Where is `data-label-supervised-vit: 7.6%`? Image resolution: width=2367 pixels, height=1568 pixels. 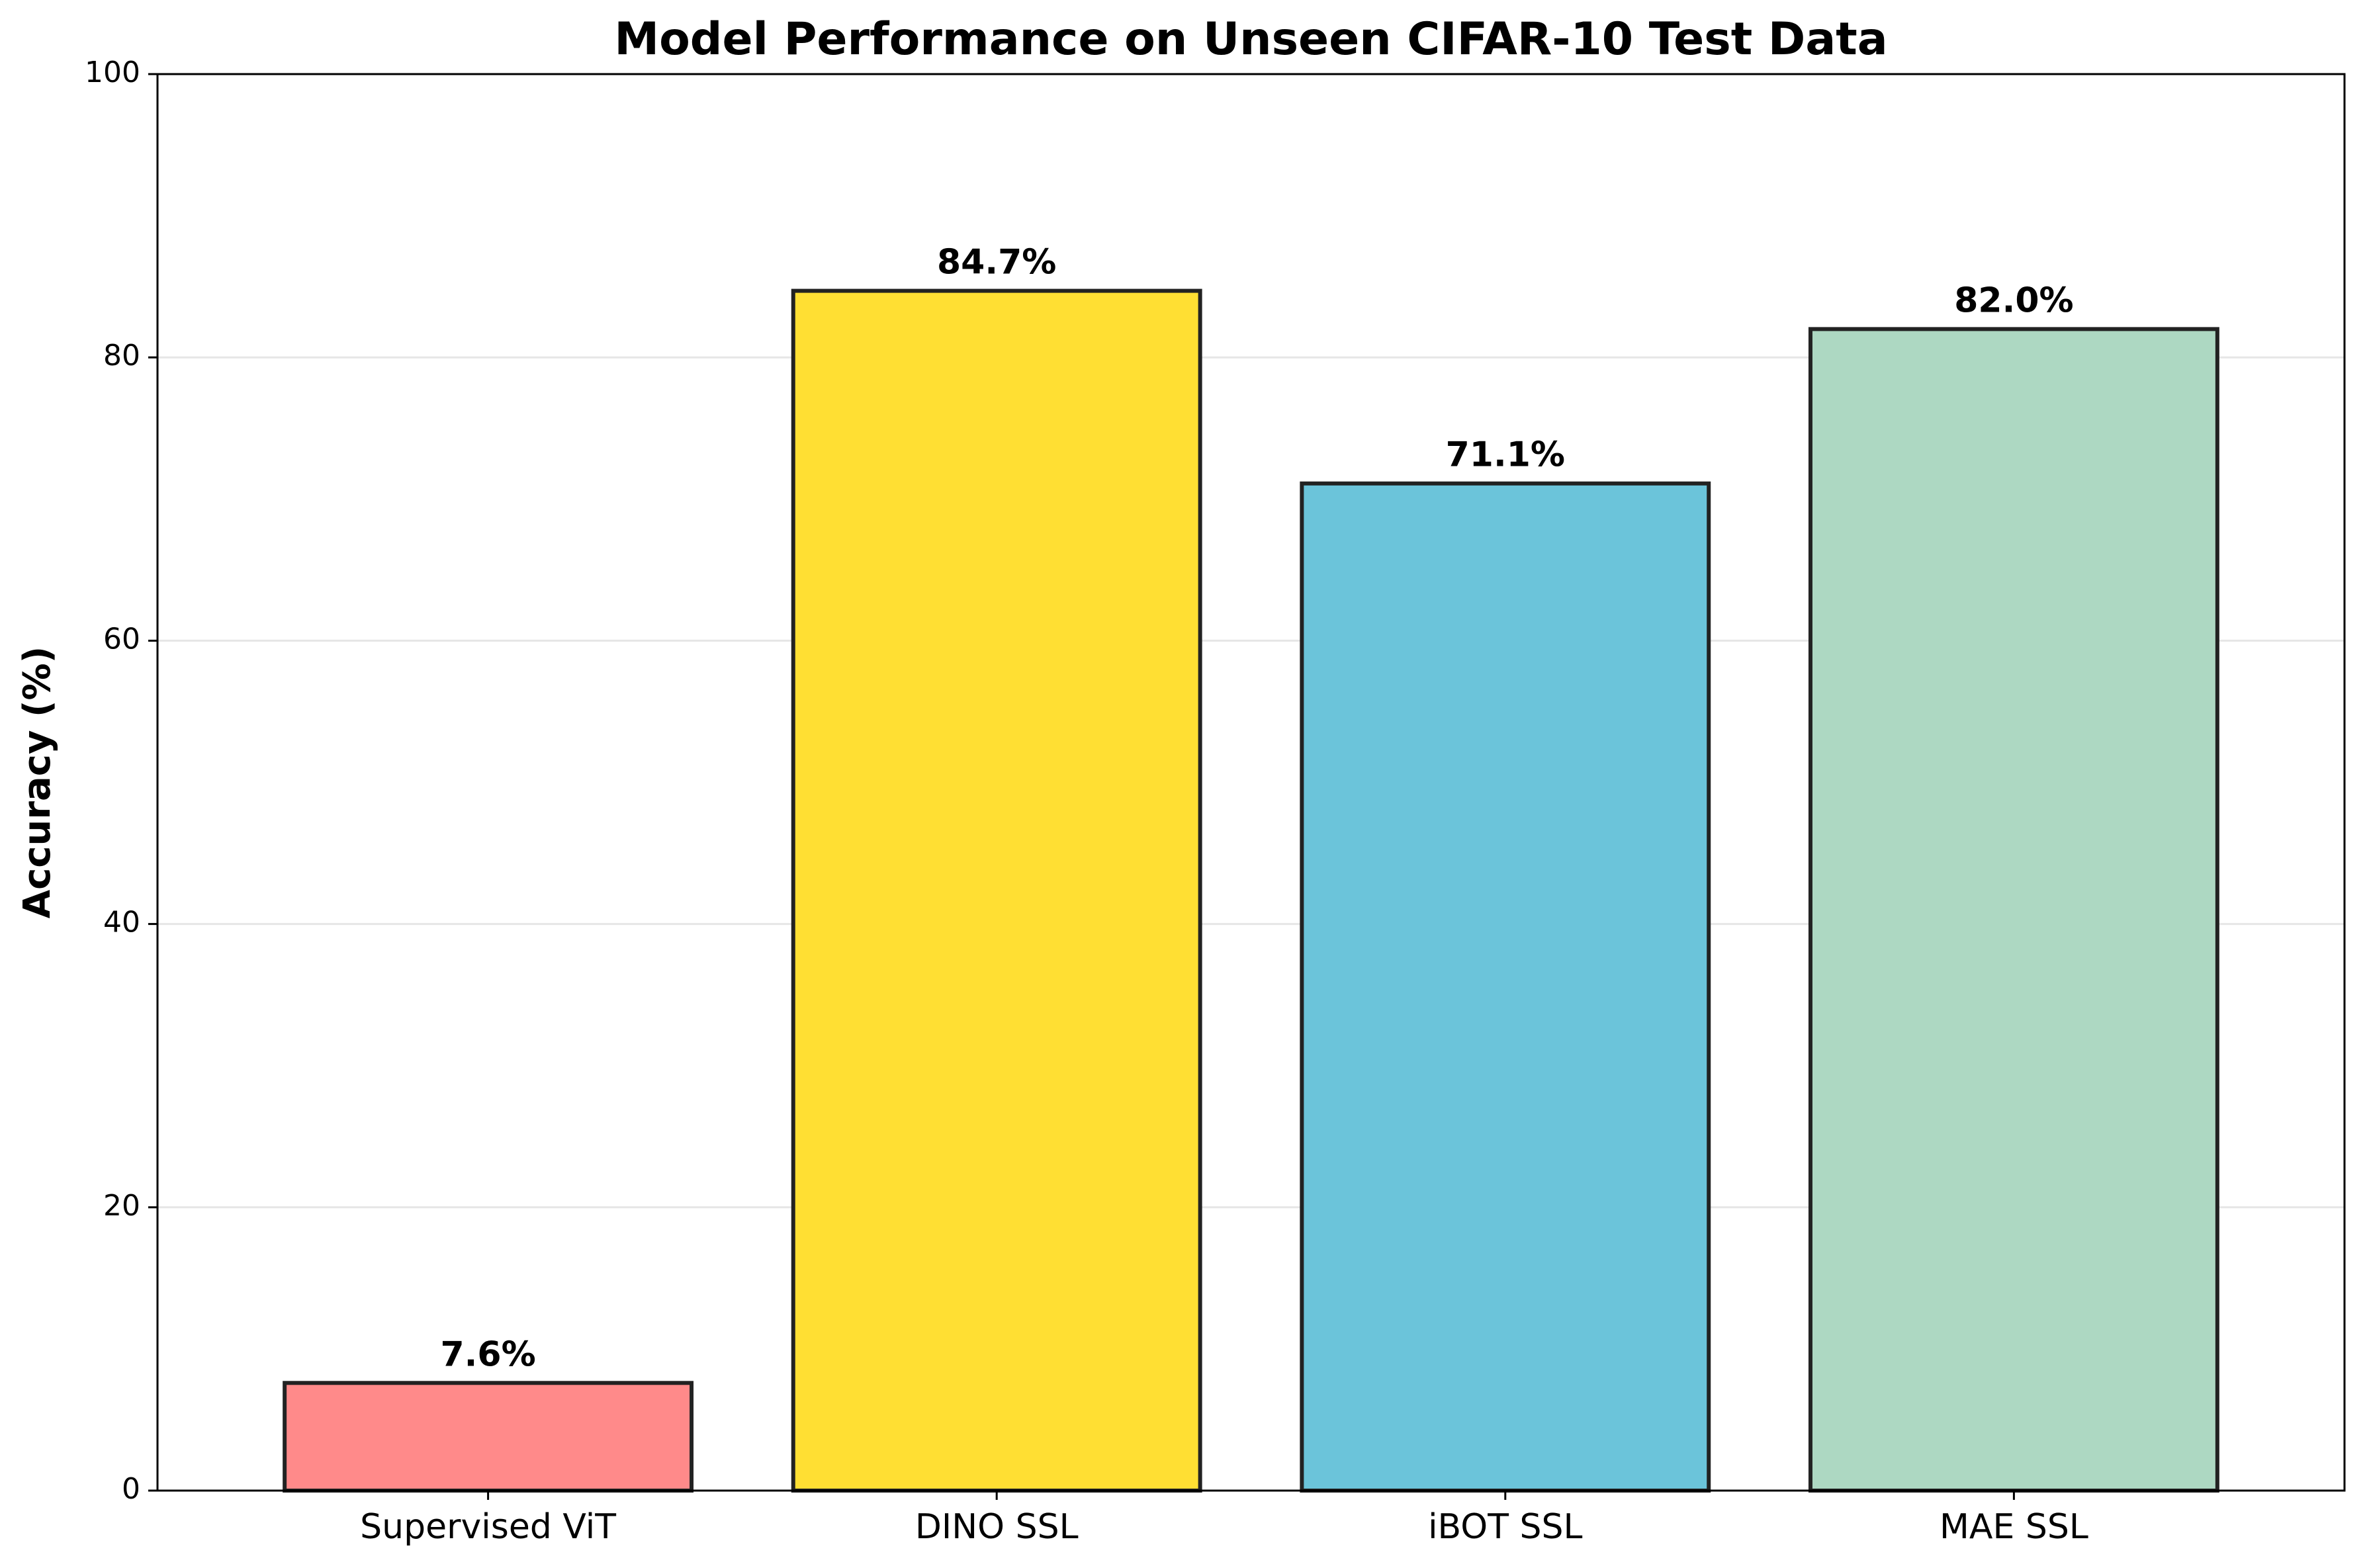 data-label-supervised-vit: 7.6% is located at coordinates (487, 1354).